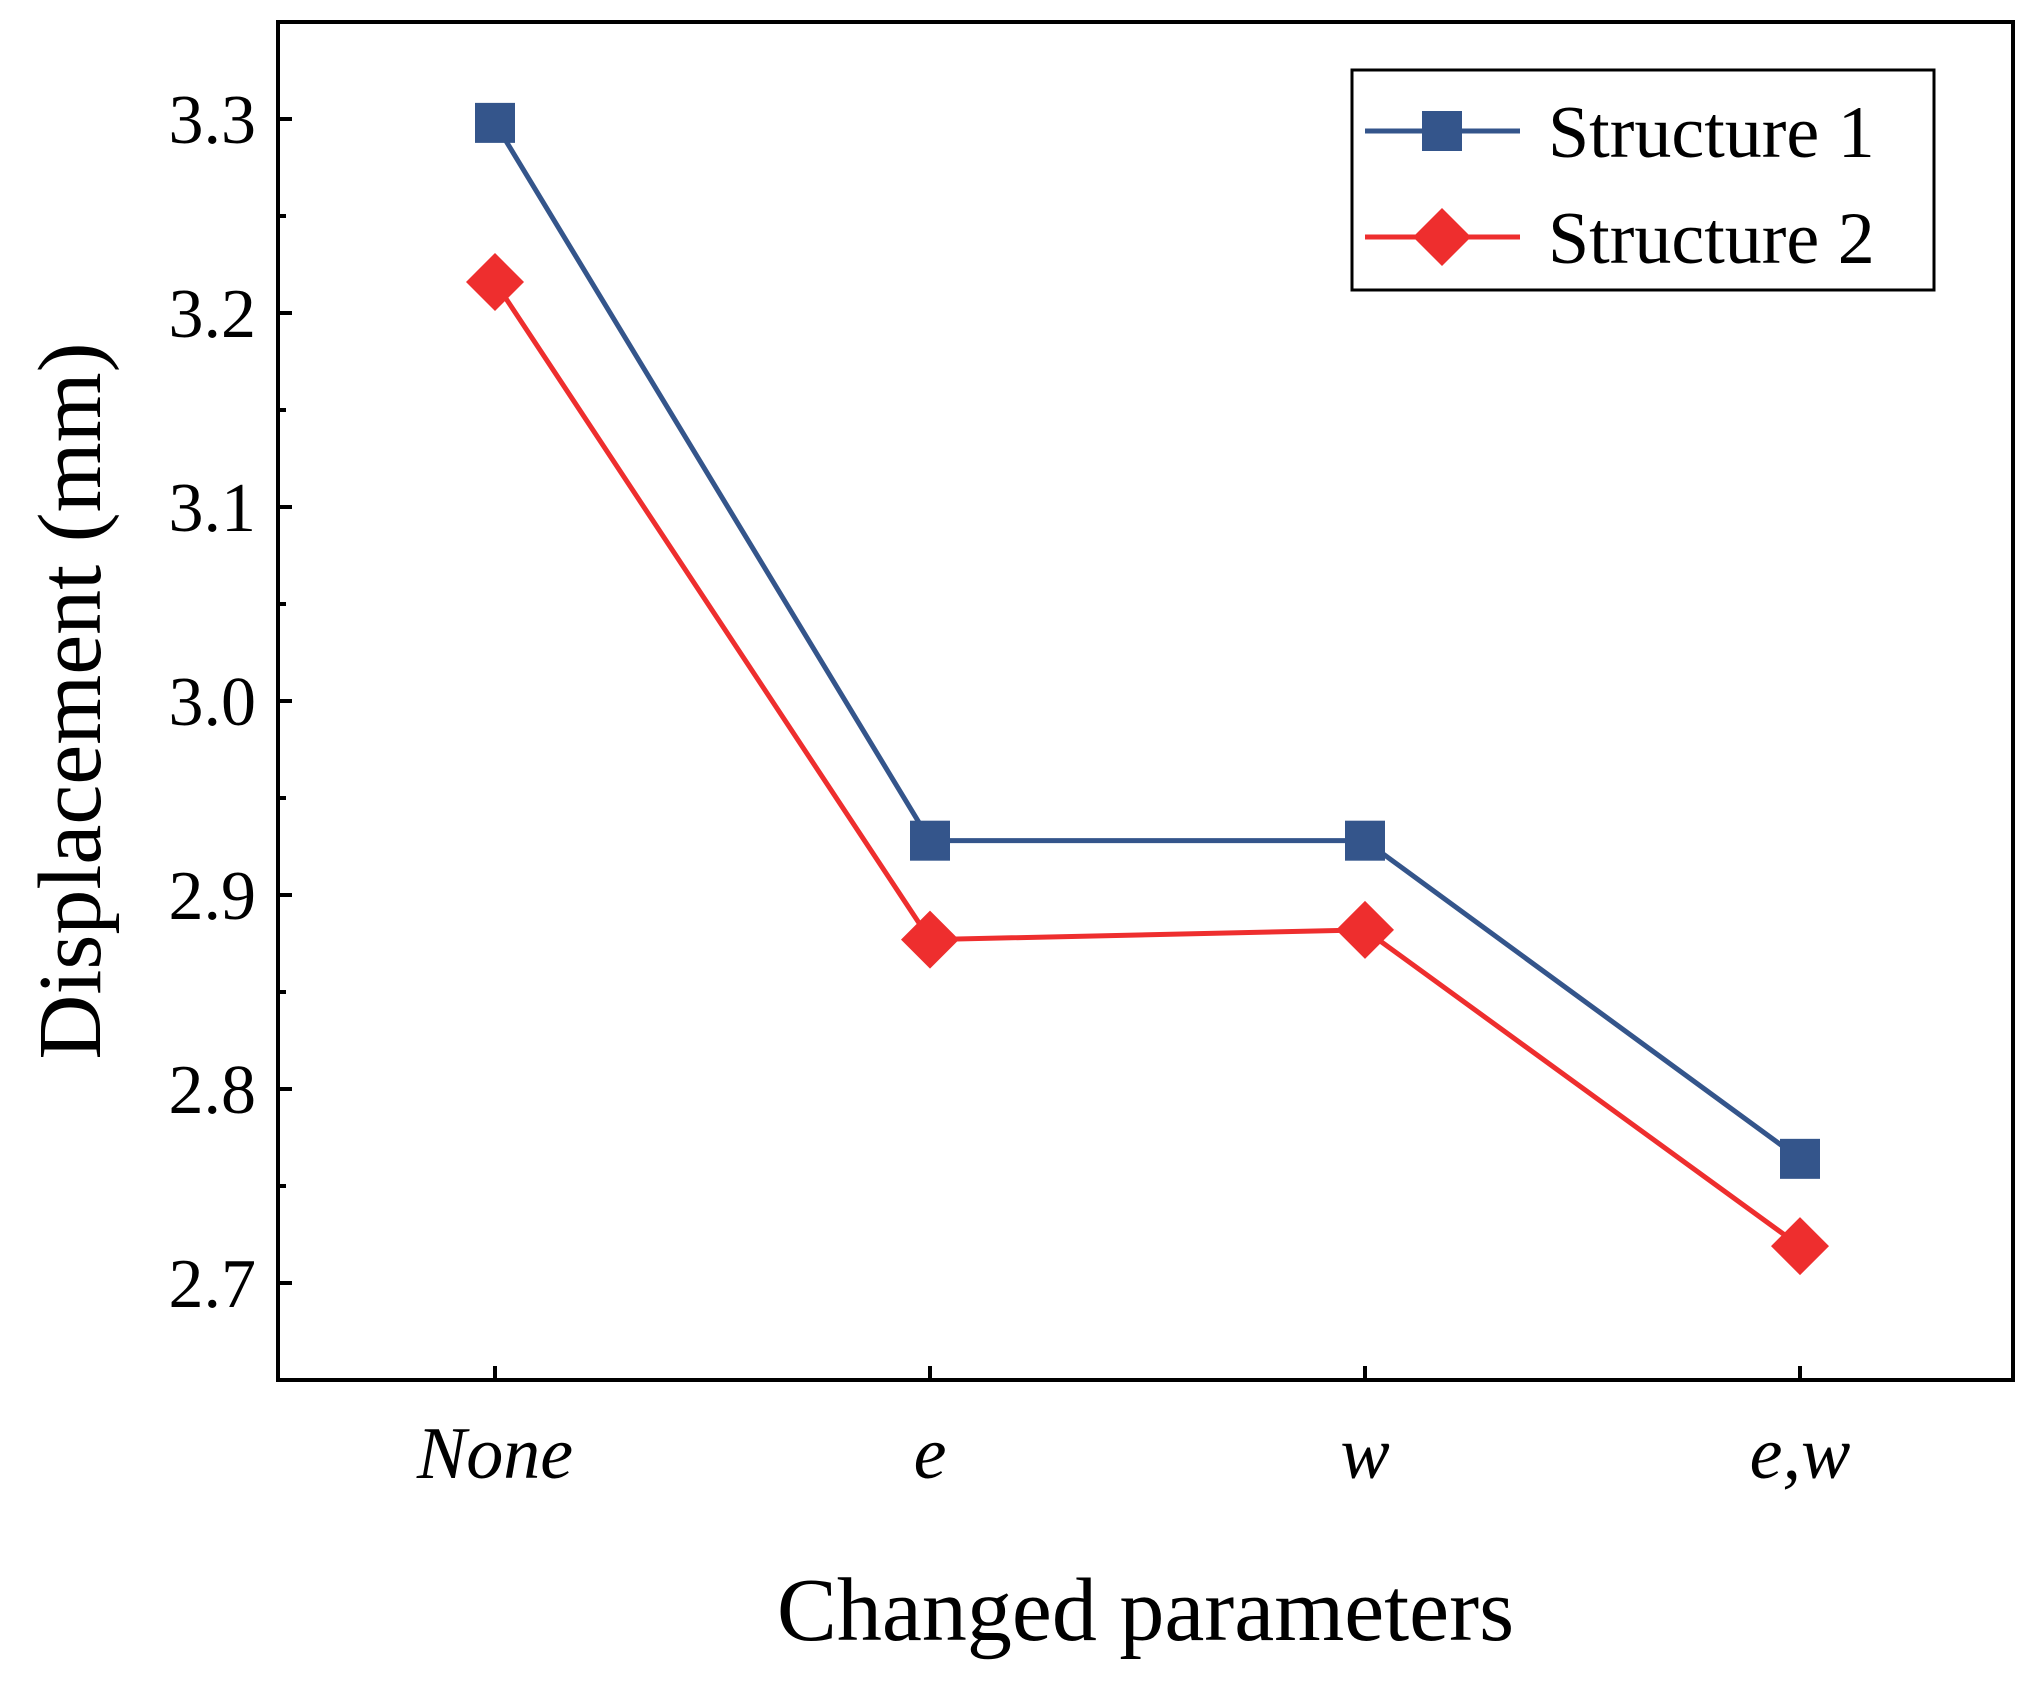  What do you see at coordinates (213, 1090) in the screenshot?
I see `y-tick-label: 2.8` at bounding box center [213, 1090].